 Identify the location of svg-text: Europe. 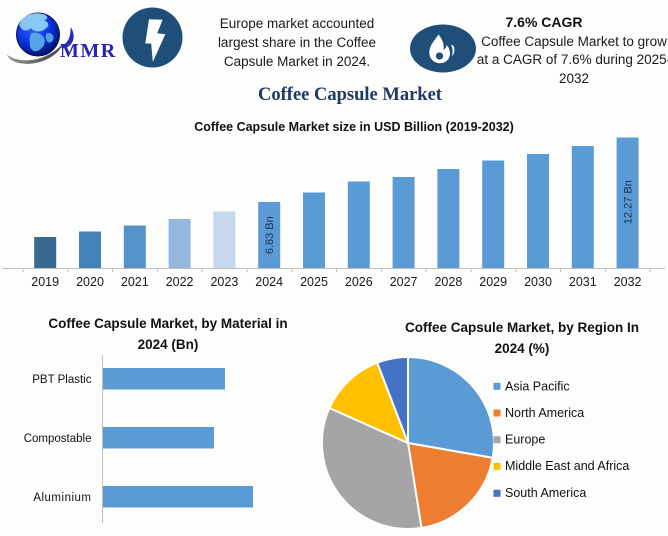
(525, 440).